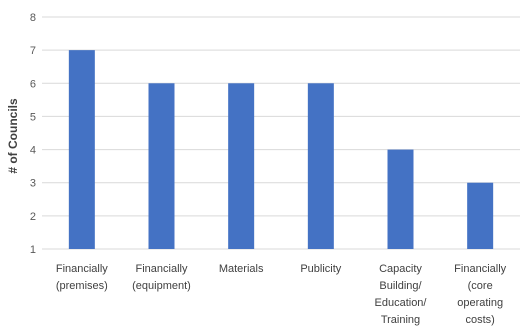 This screenshot has width=527, height=327. I want to click on x-tick-label: Financially (equipment), so click(161, 277).